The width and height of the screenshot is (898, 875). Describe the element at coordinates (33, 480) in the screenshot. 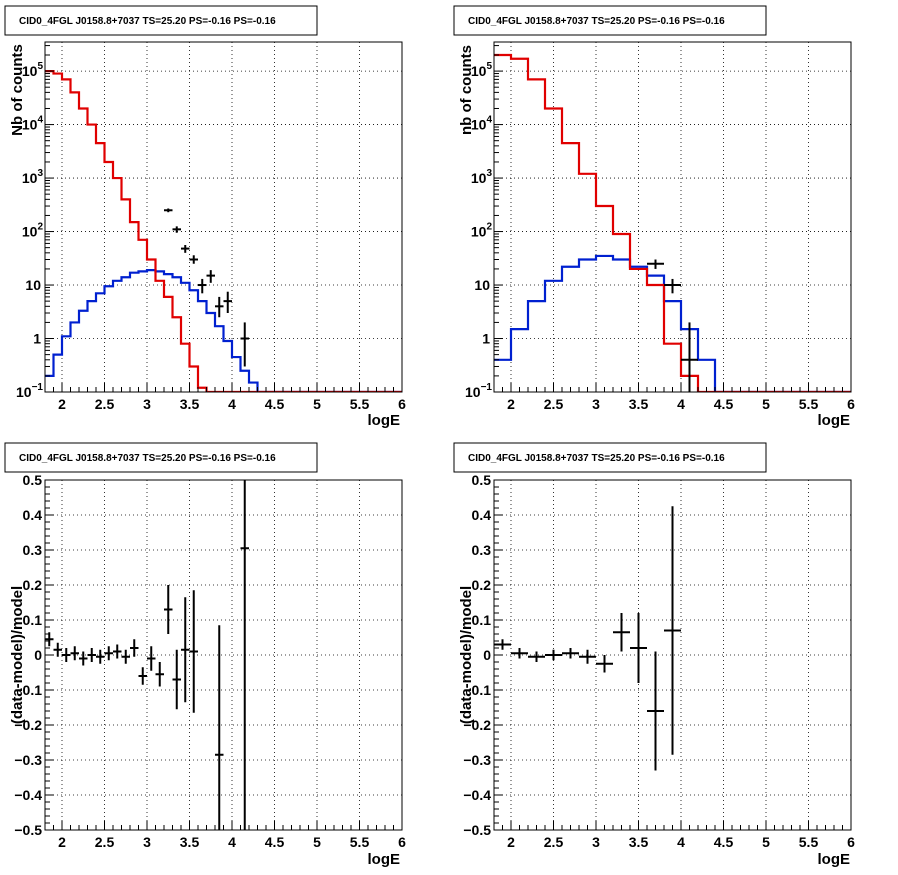

I see `y-tick-label: 0.5` at that location.